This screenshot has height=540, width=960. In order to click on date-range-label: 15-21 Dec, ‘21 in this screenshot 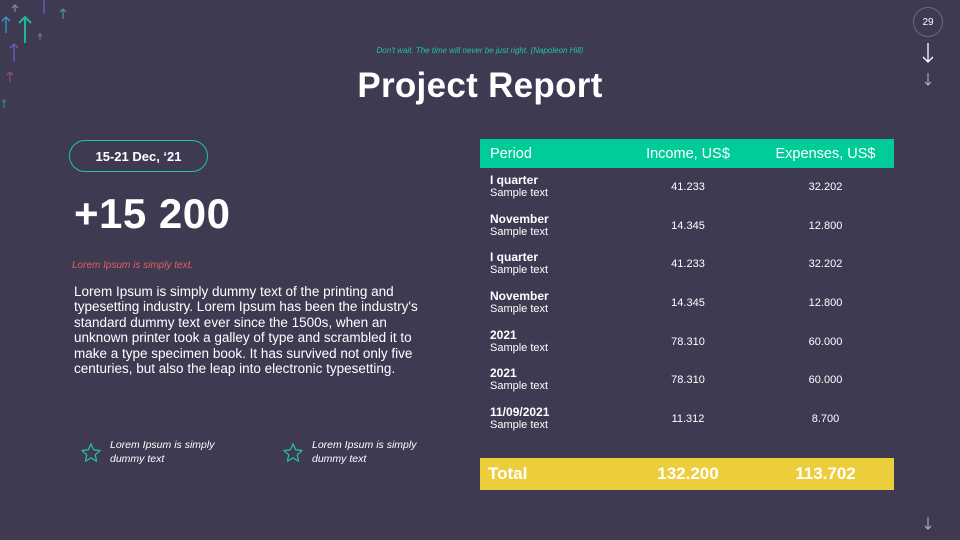, I will do `click(138, 156)`.